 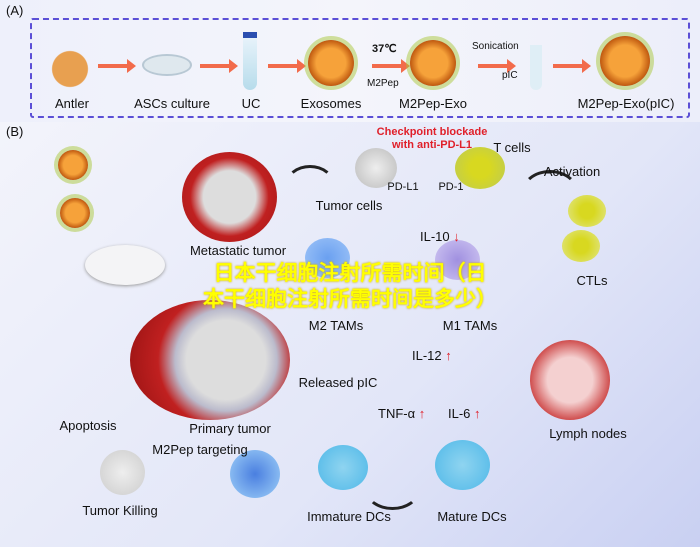 I want to click on pd-1-label: PD-1, so click(x=451, y=187).